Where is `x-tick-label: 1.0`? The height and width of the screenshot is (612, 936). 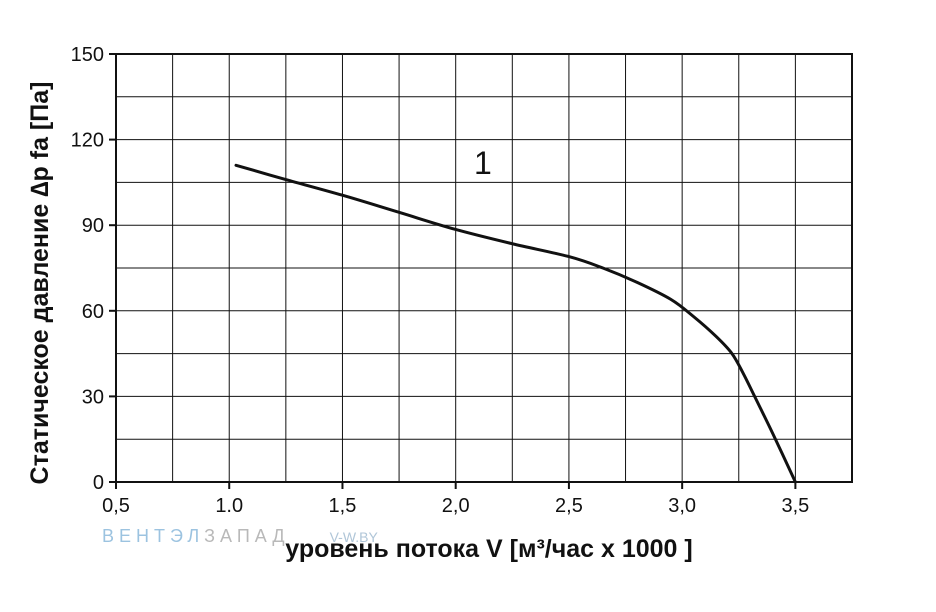 x-tick-label: 1.0 is located at coordinates (229, 506).